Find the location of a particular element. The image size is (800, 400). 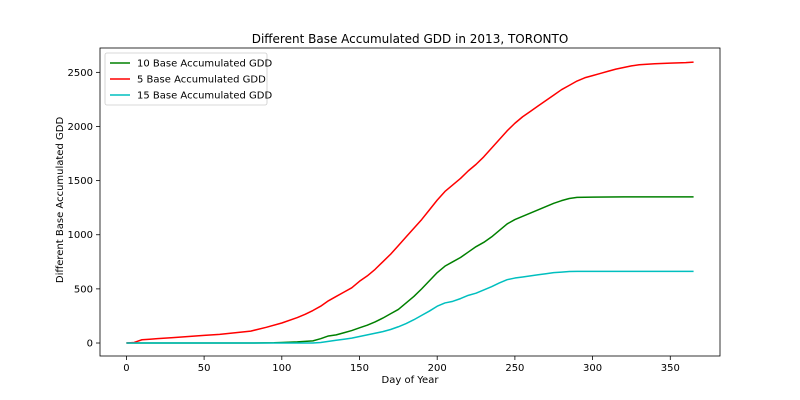

x-axis-label: Day of Year is located at coordinates (411, 380).